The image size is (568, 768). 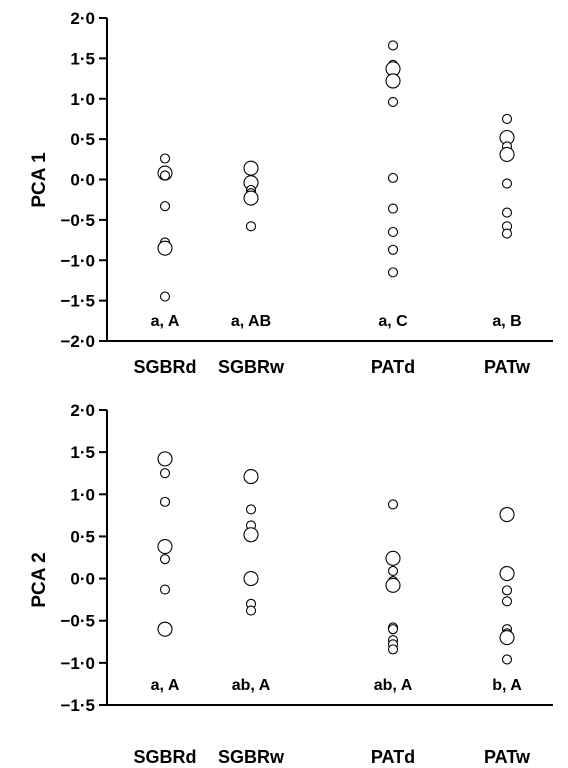 What do you see at coordinates (82, 99) in the screenshot?
I see `pca1-y-tick-label: 1·0` at bounding box center [82, 99].